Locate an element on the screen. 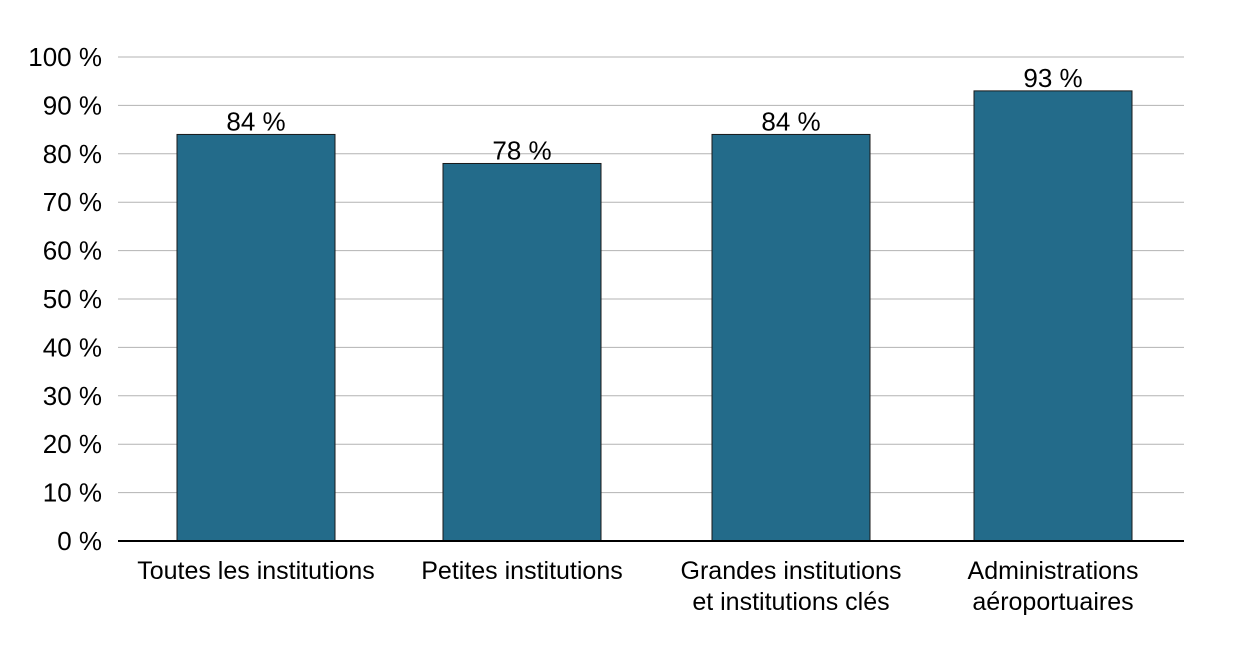 The height and width of the screenshot is (667, 1241). y-tick-label: 90 % is located at coordinates (72, 105).